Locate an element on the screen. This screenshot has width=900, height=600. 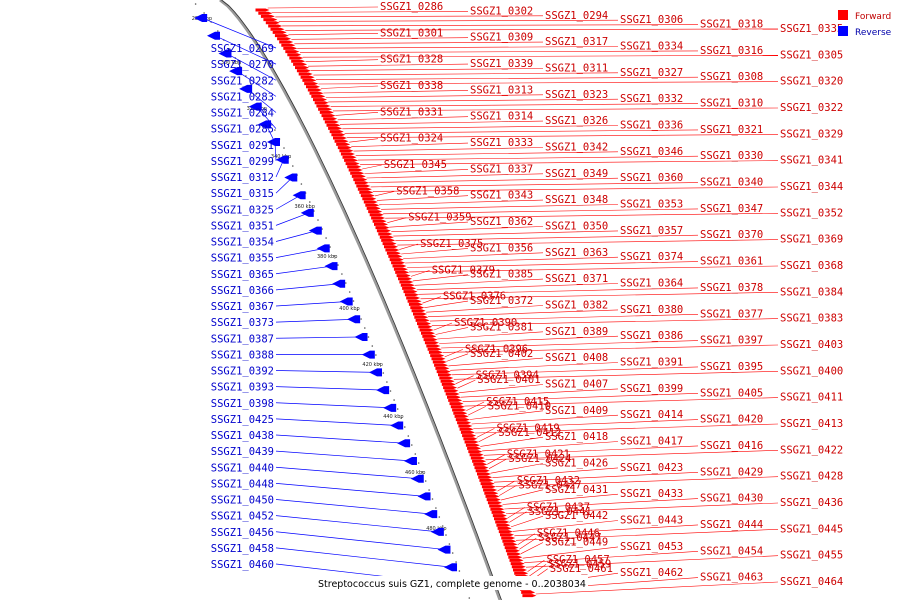
forward-gene-label: SSGZ1_0331 is located at coordinates (411, 112).